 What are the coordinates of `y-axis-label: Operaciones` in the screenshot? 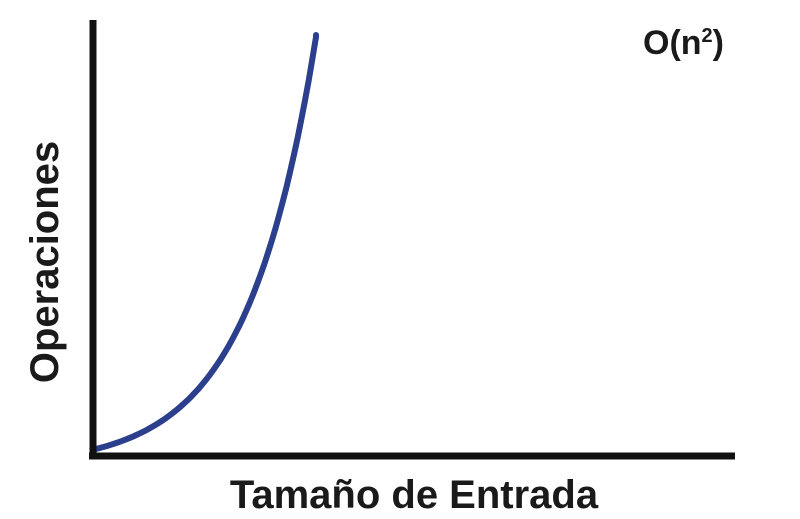 It's located at (45, 262).